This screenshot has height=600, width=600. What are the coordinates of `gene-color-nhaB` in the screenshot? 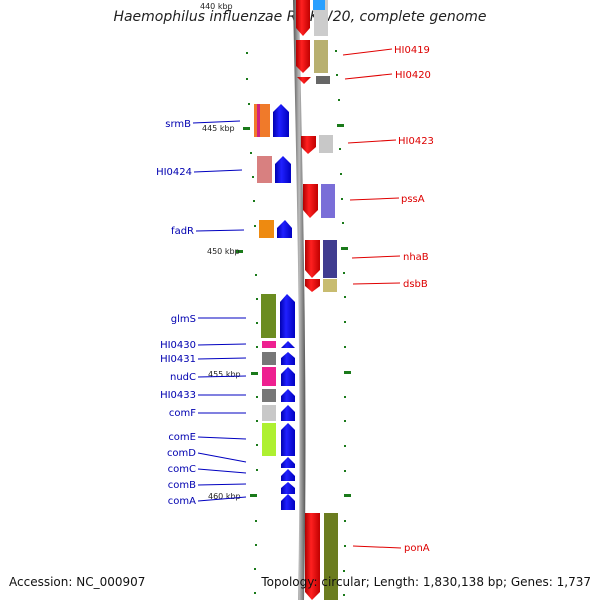 It's located at (330, 259).